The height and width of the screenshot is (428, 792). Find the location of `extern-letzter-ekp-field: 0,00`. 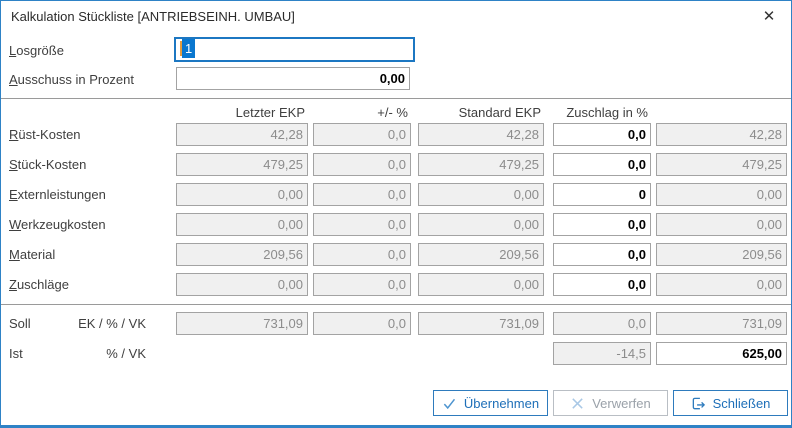

extern-letzter-ekp-field: 0,00 is located at coordinates (242, 194).